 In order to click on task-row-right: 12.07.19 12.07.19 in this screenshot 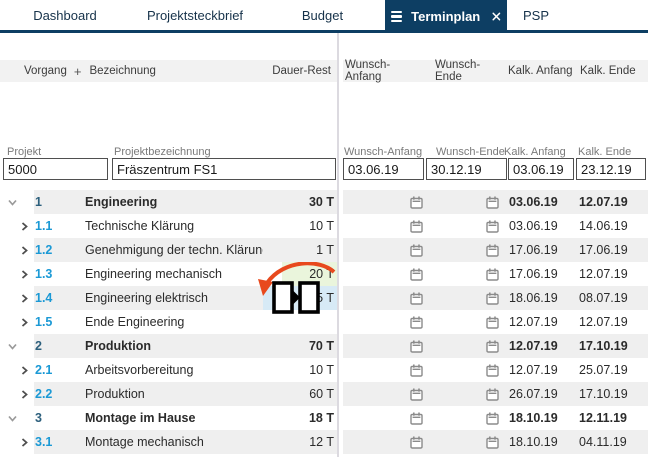, I will do `click(495, 322)`.